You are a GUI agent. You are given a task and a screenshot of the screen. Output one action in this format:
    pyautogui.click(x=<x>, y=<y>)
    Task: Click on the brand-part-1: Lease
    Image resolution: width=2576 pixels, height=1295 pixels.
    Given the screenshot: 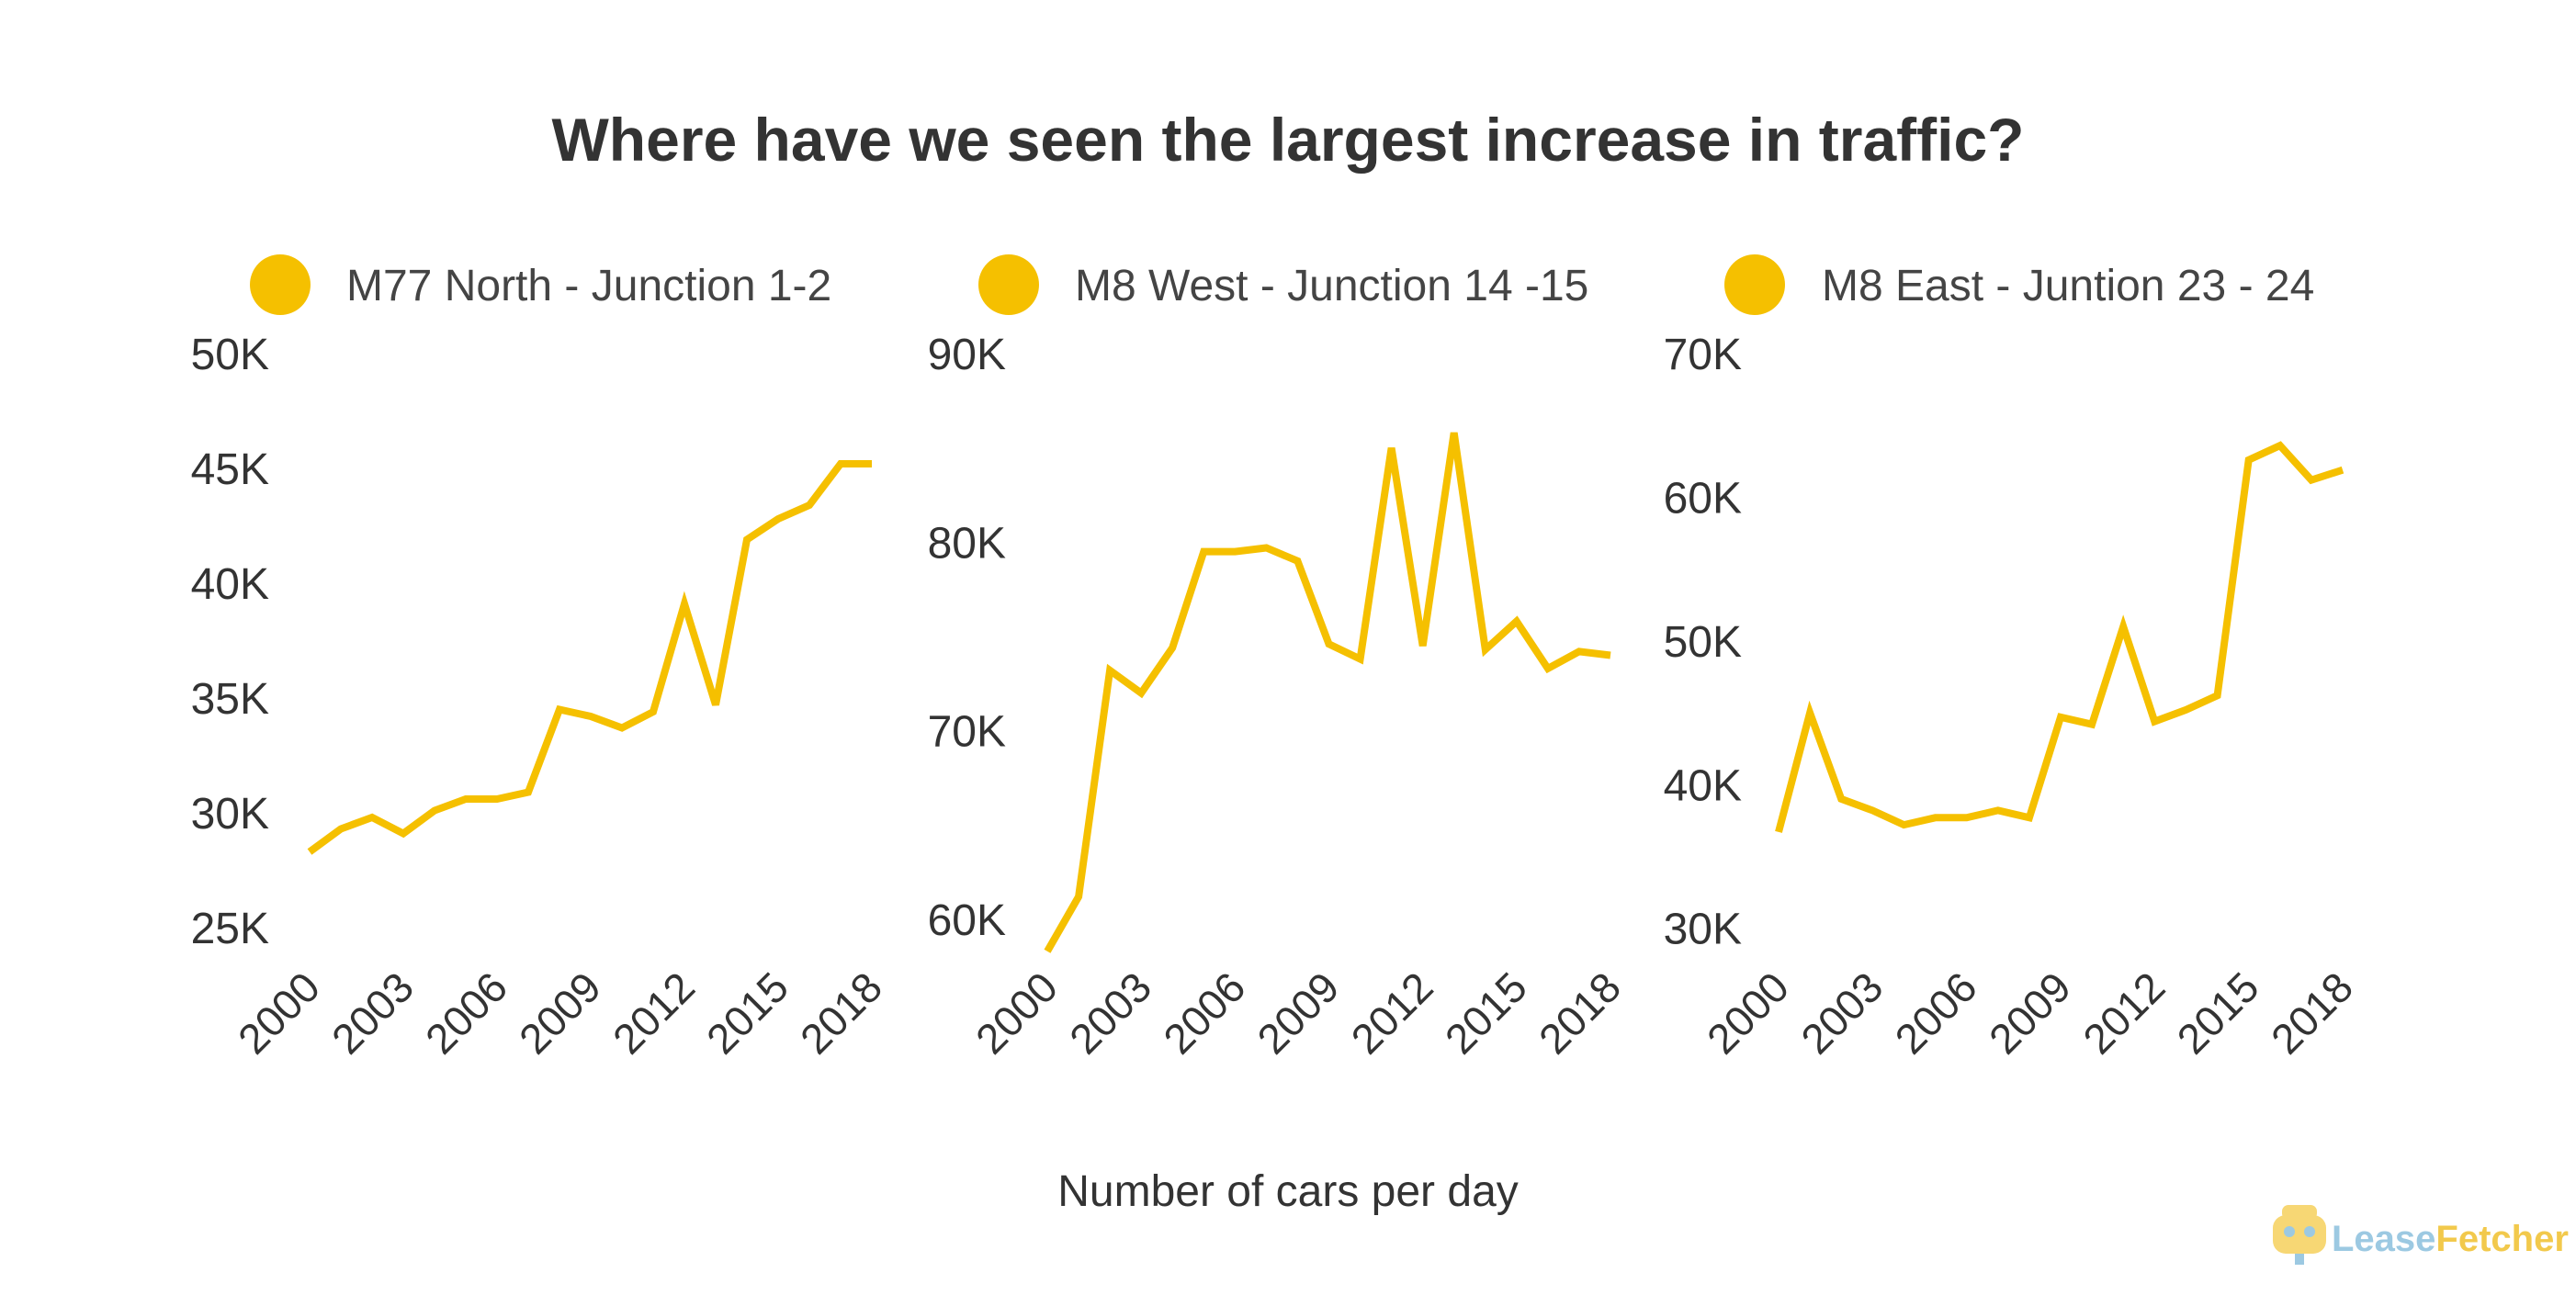 What is the action you would take?
    pyautogui.click(x=2383, y=1239)
    